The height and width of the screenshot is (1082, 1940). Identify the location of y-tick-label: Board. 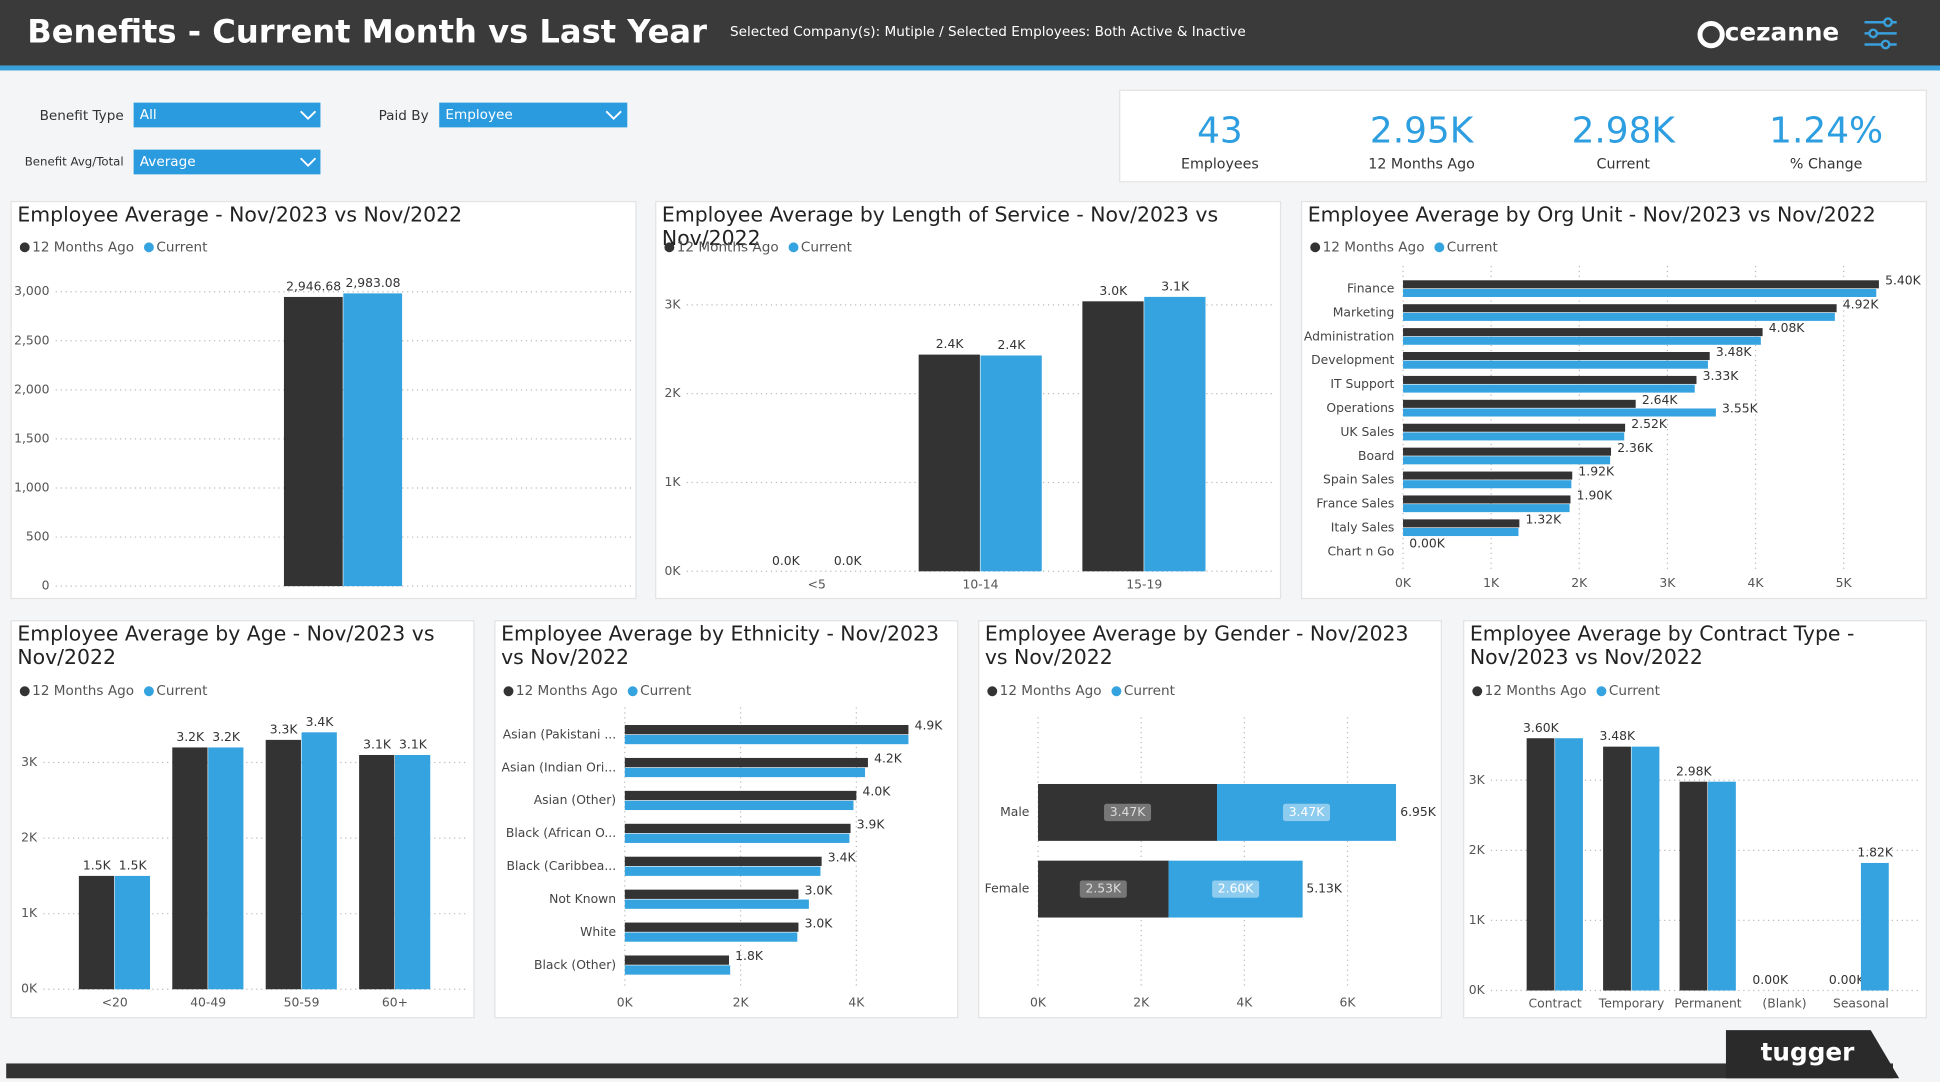
(1376, 456).